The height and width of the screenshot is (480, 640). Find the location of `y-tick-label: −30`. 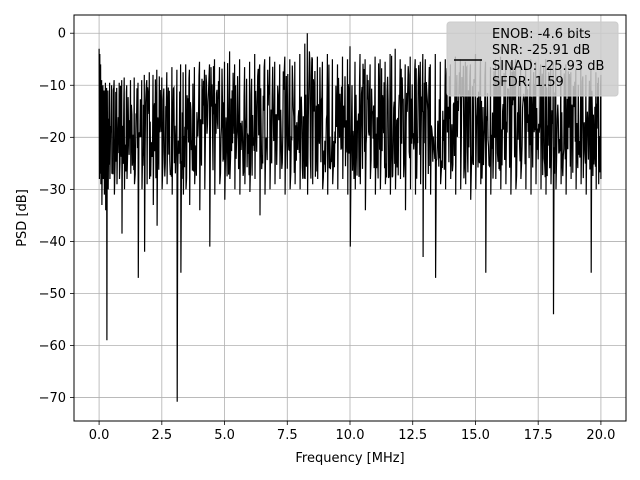

y-tick-label: −30 is located at coordinates (52, 190).